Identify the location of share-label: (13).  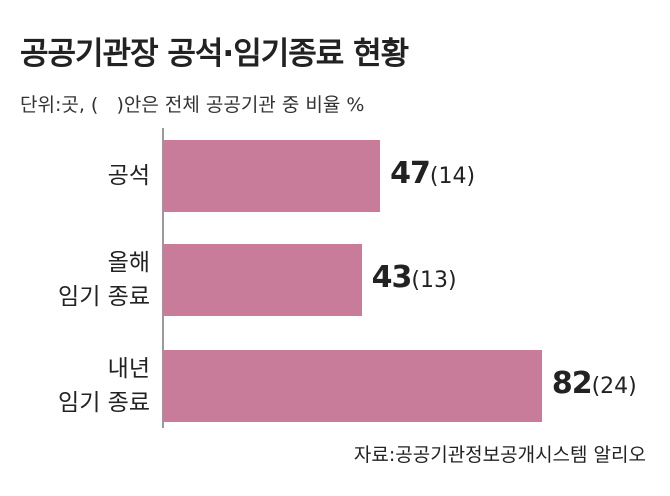
(434, 280).